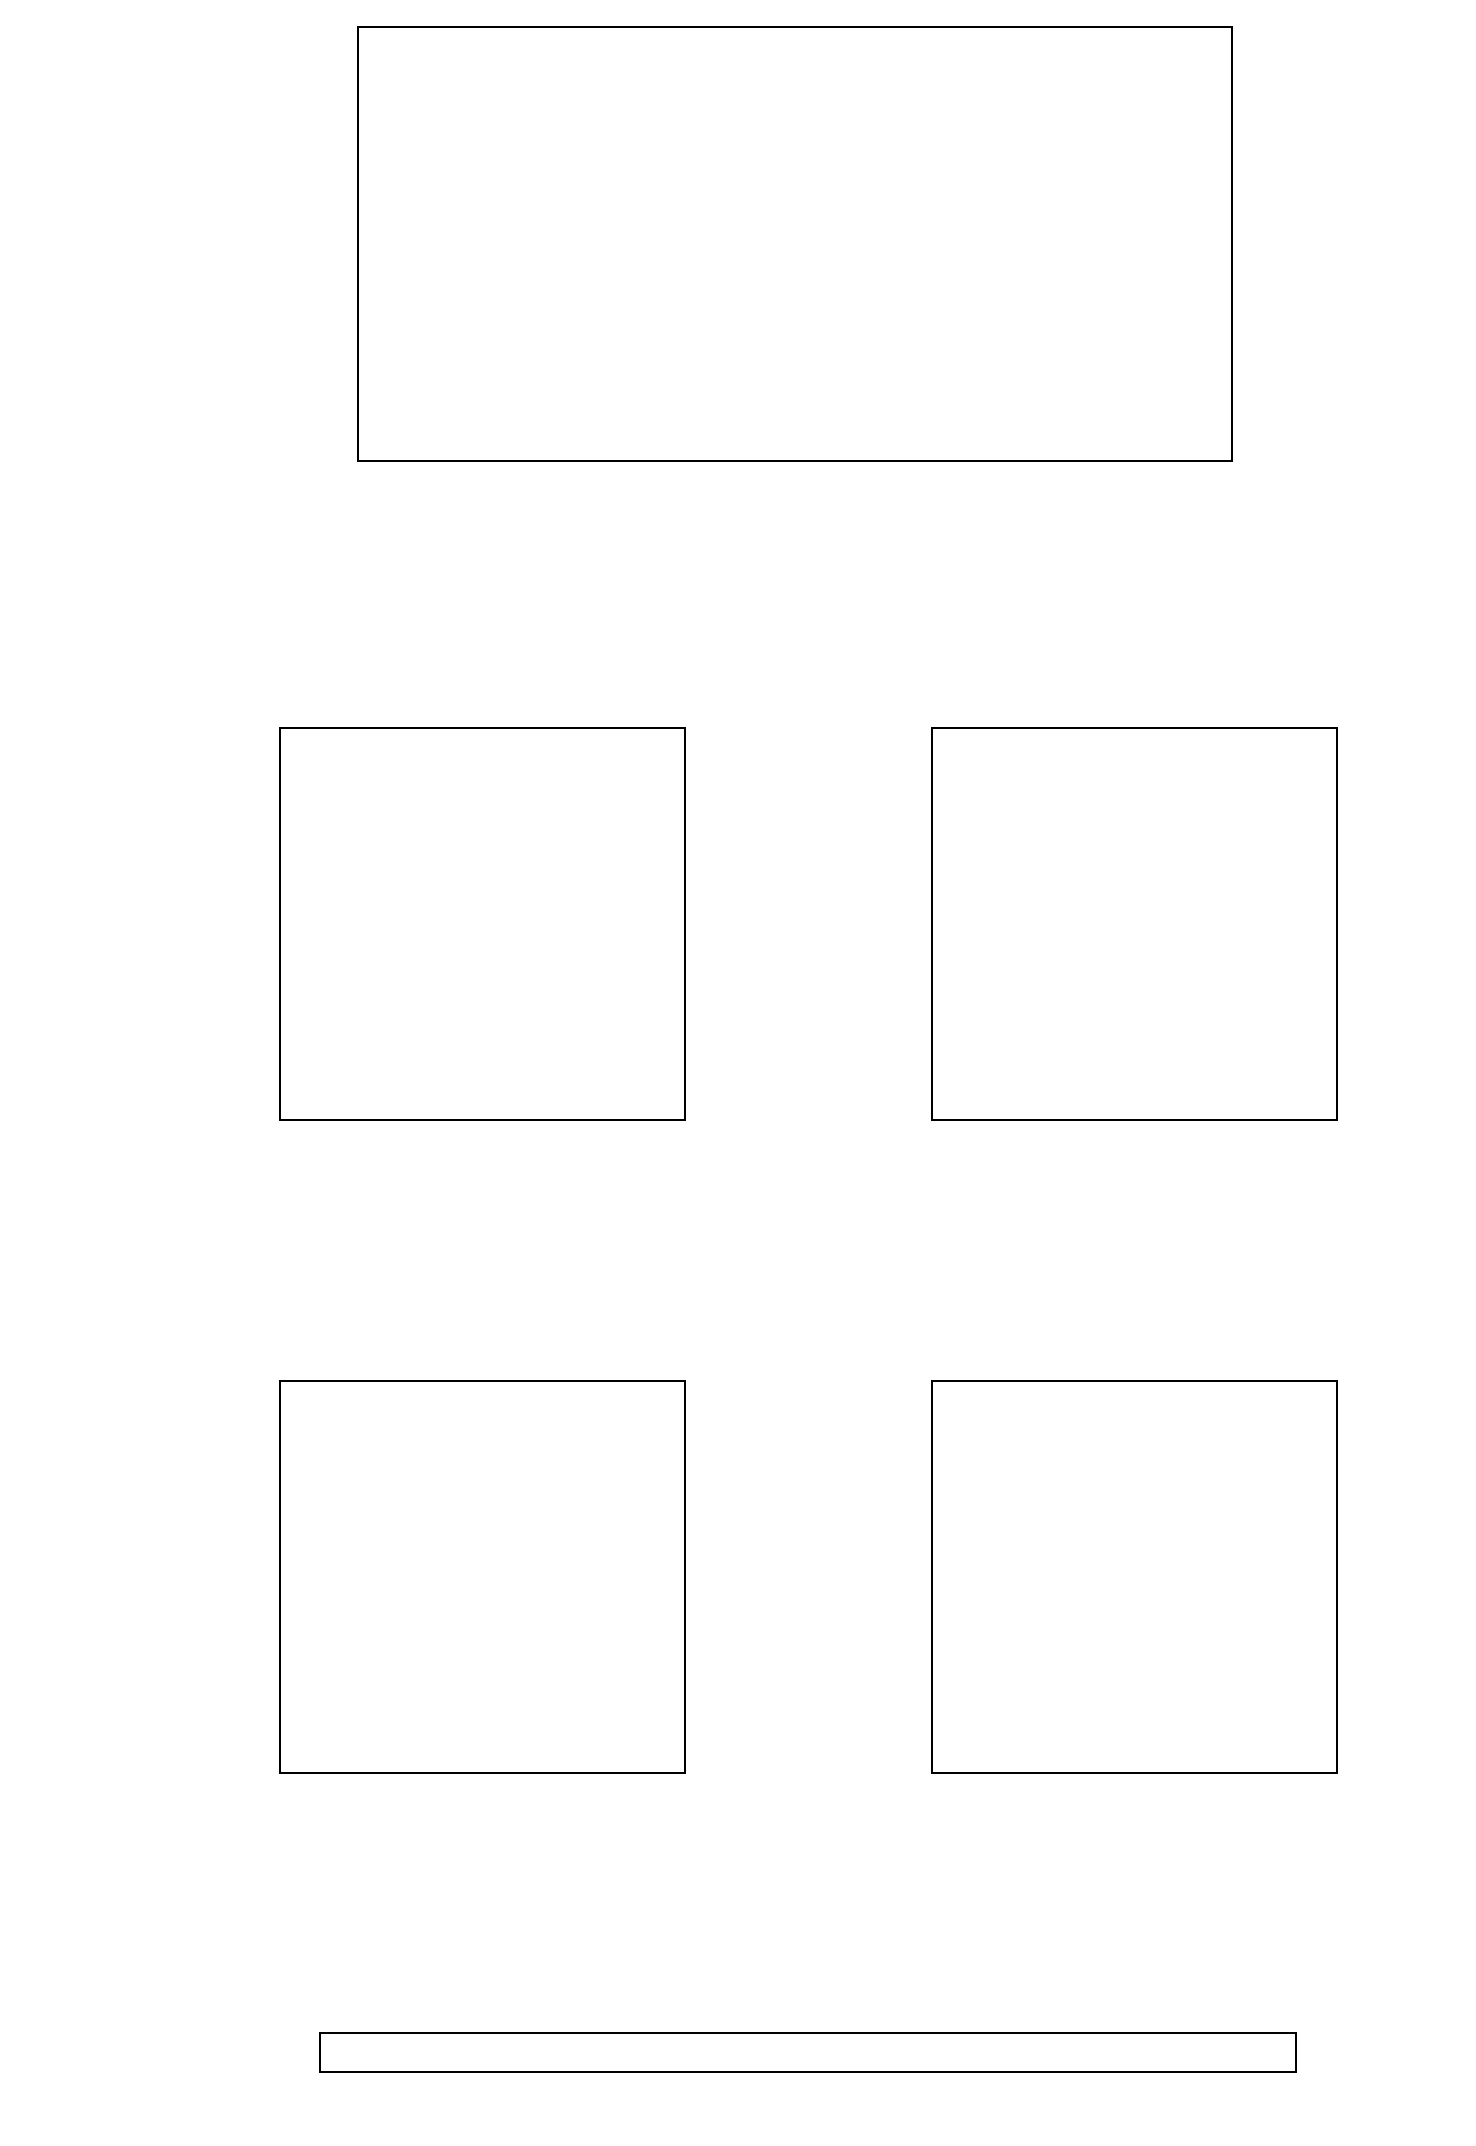 Image resolution: width=1476 pixels, height=2146 pixels. What do you see at coordinates (790, 924) in the screenshot?
I see `panel-c-ylabel` at bounding box center [790, 924].